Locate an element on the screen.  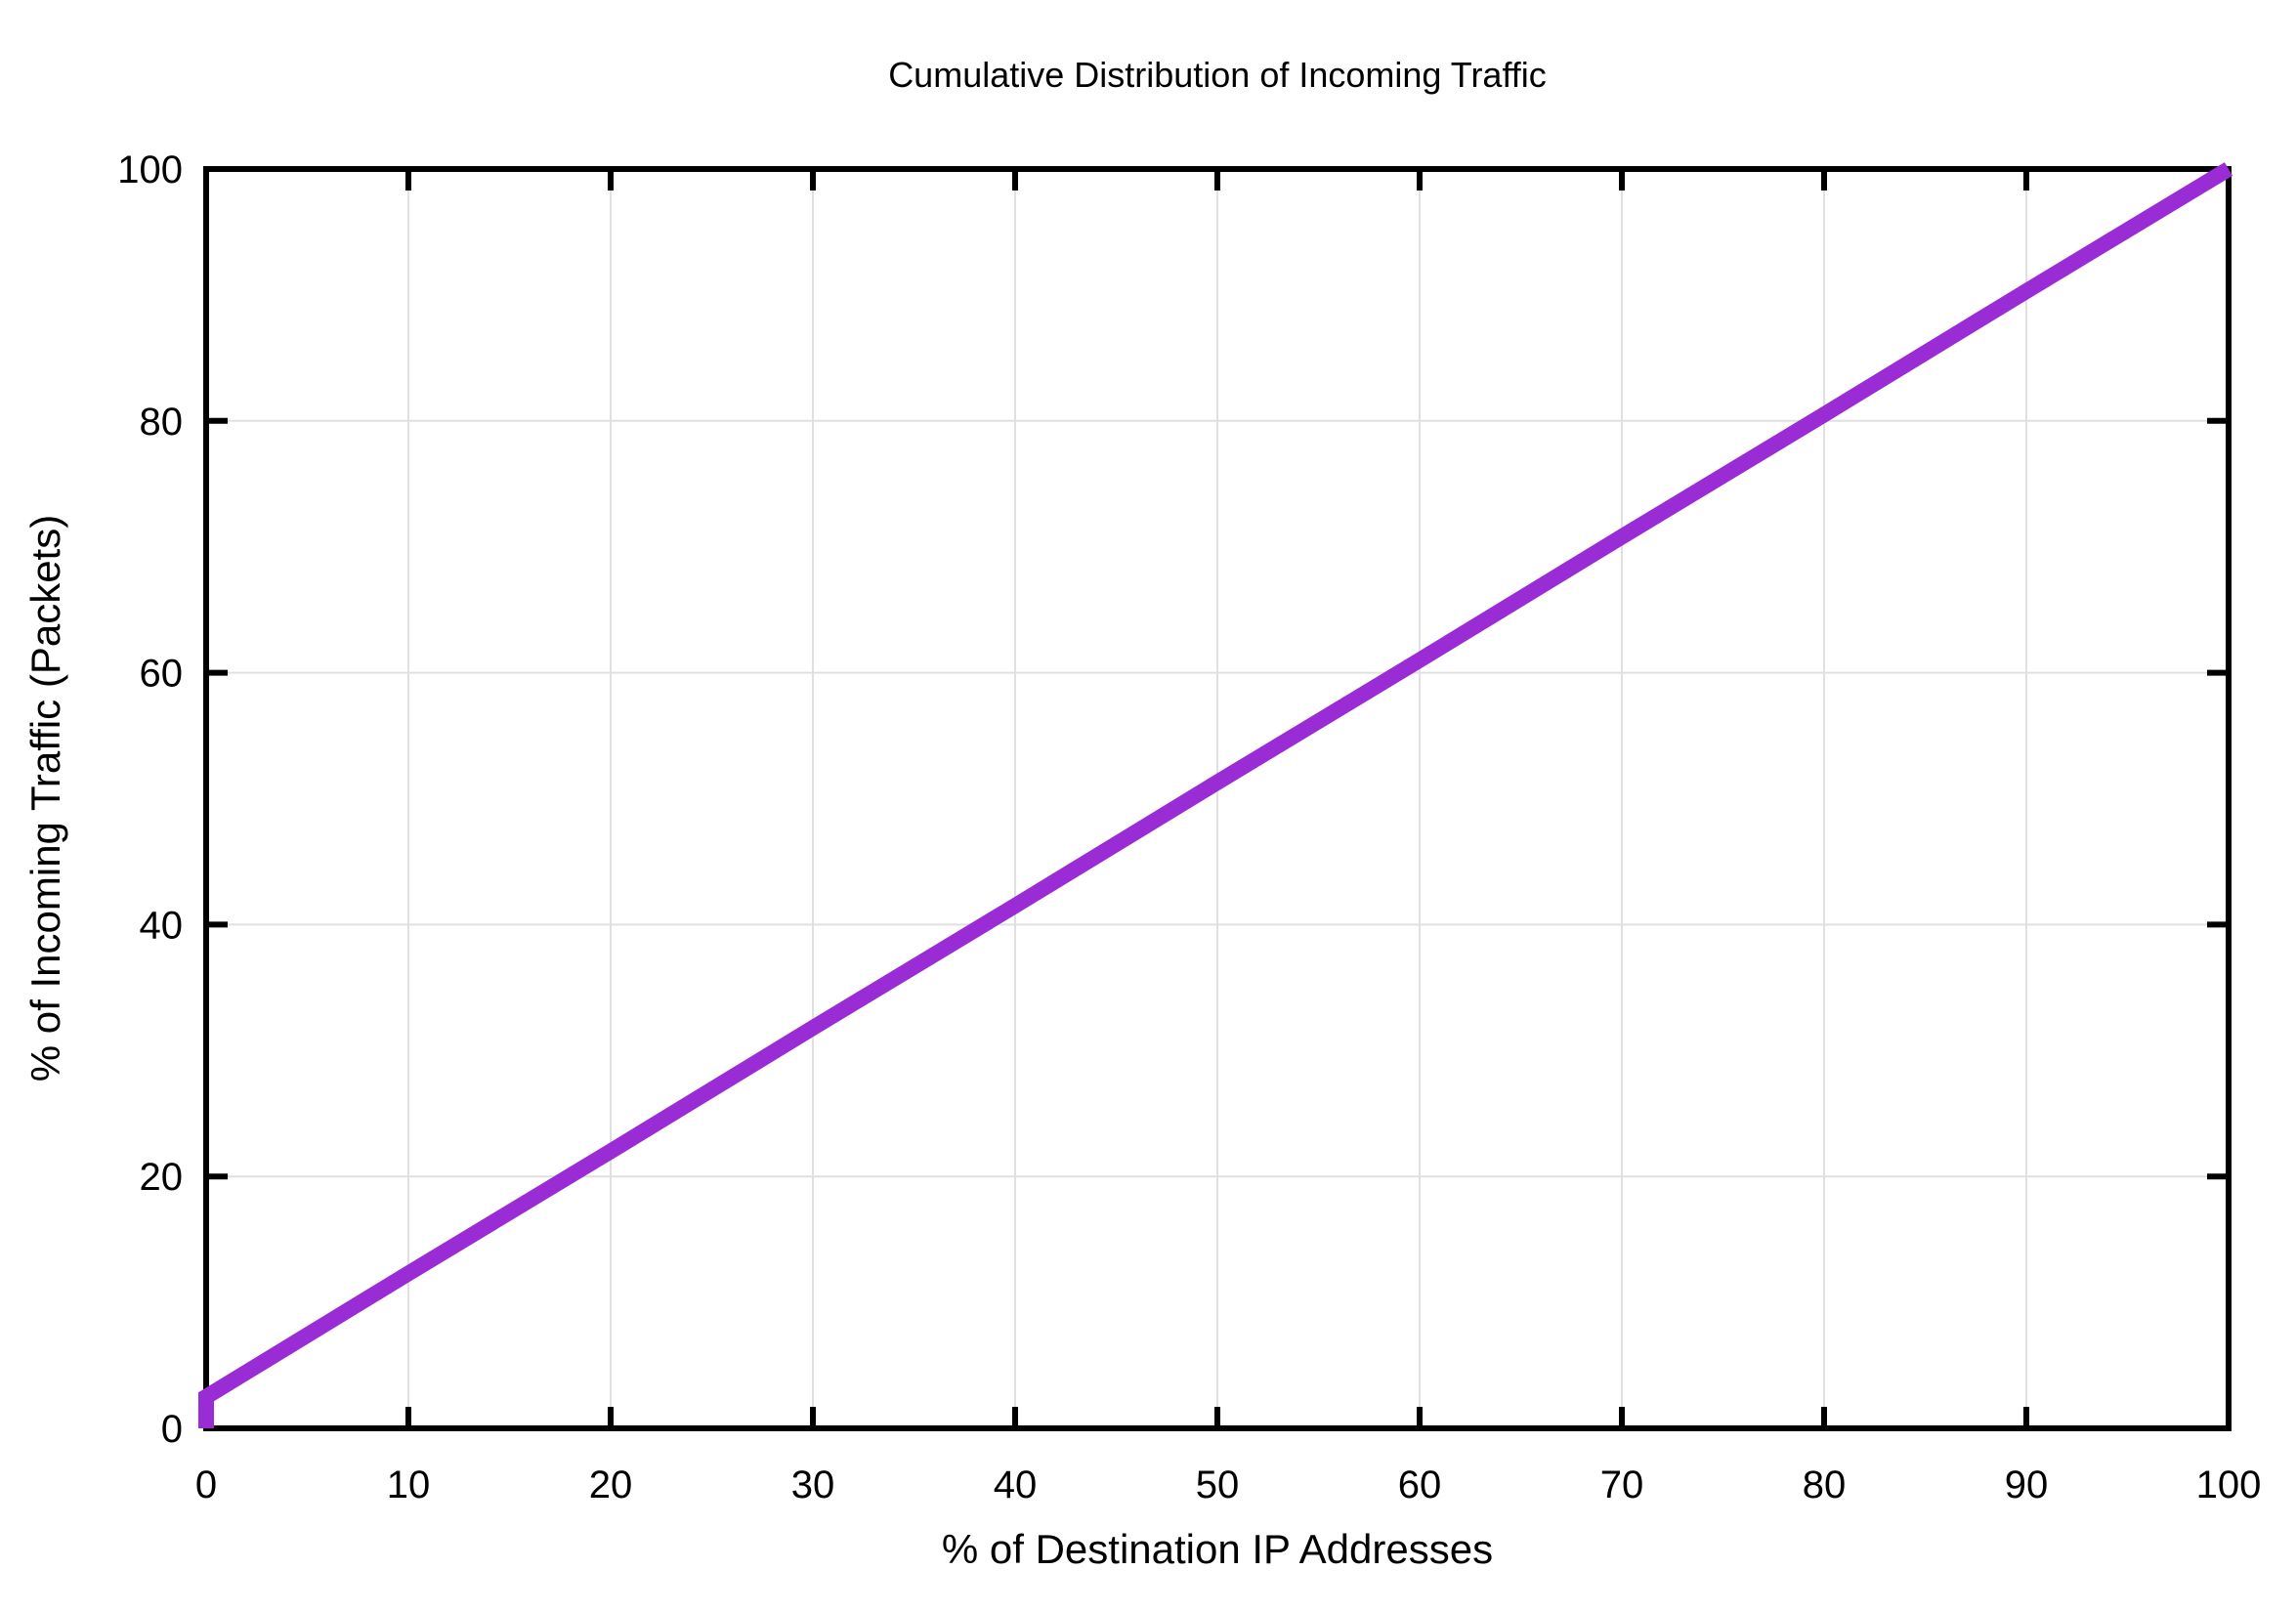
x-tick-label: 80 is located at coordinates (1825, 1485).